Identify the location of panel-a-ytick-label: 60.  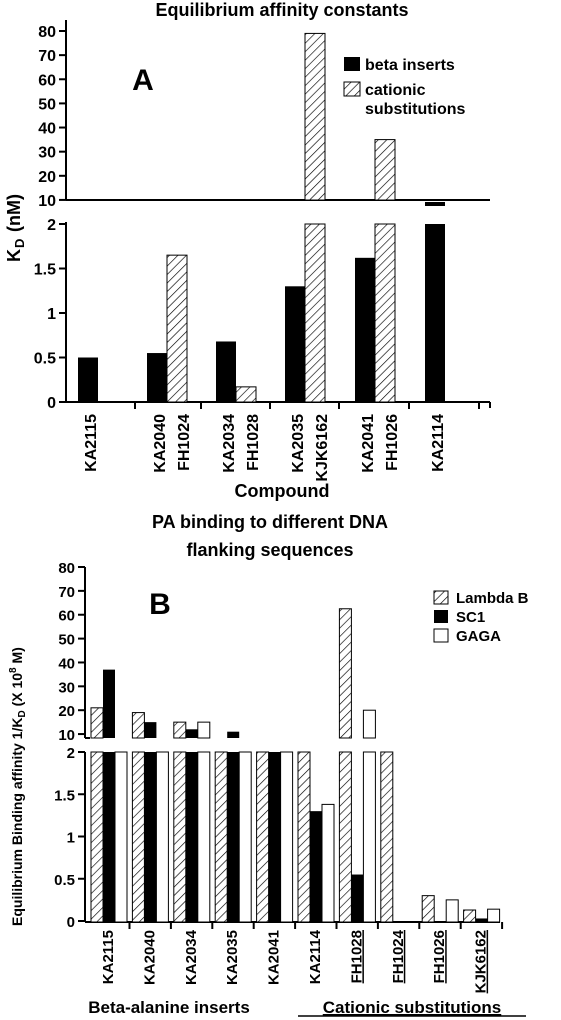
(47, 80).